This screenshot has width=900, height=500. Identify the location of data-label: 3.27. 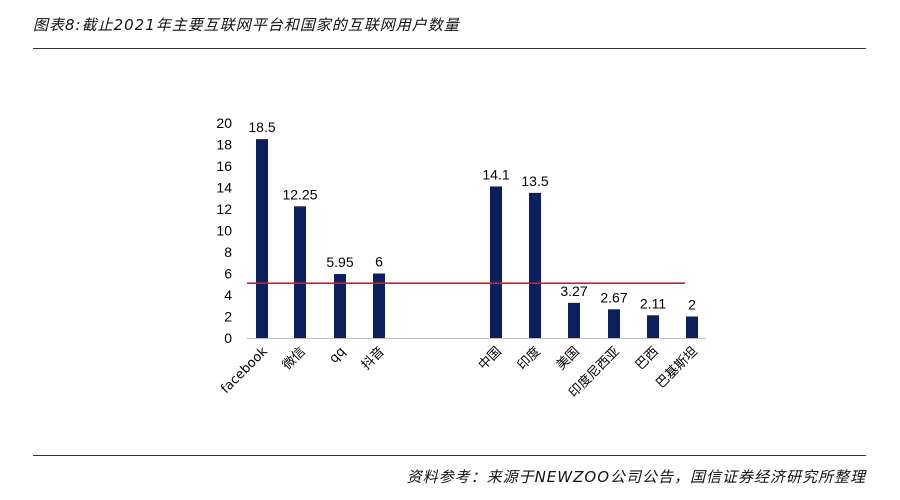
(573, 291).